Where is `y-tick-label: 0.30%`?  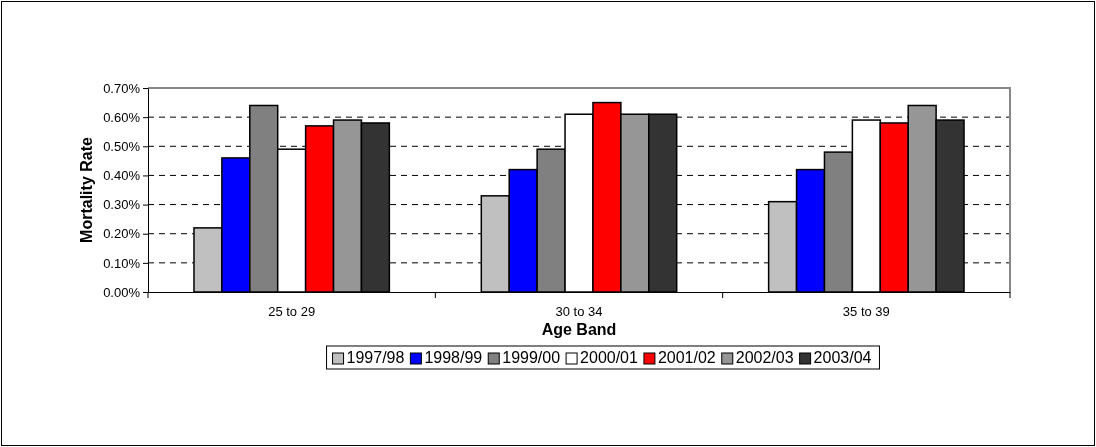
y-tick-label: 0.30% is located at coordinates (122, 205).